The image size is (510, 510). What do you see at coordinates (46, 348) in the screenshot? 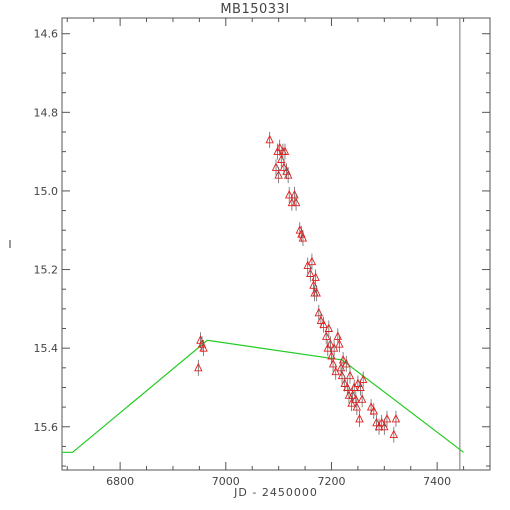
I see `y-tick-label: 15.4` at bounding box center [46, 348].